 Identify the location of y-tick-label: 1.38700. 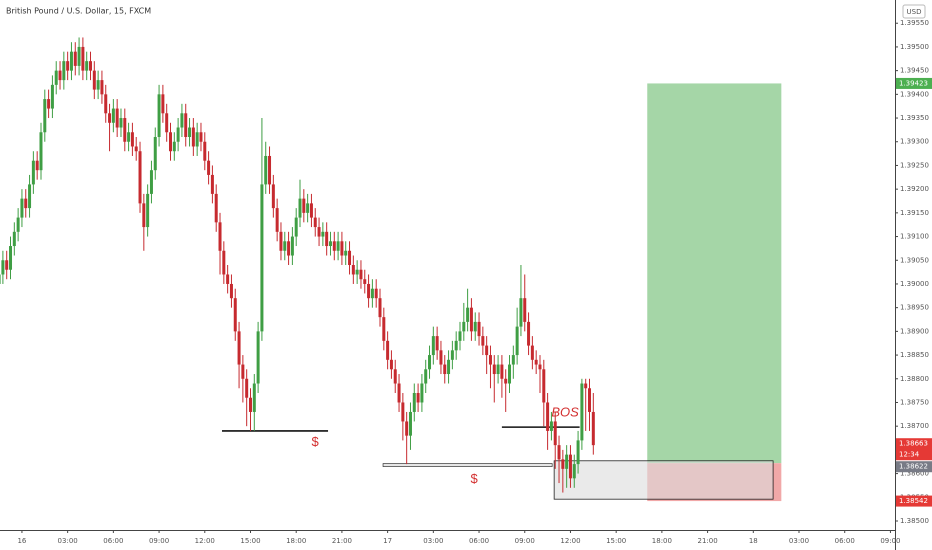
(914, 426).